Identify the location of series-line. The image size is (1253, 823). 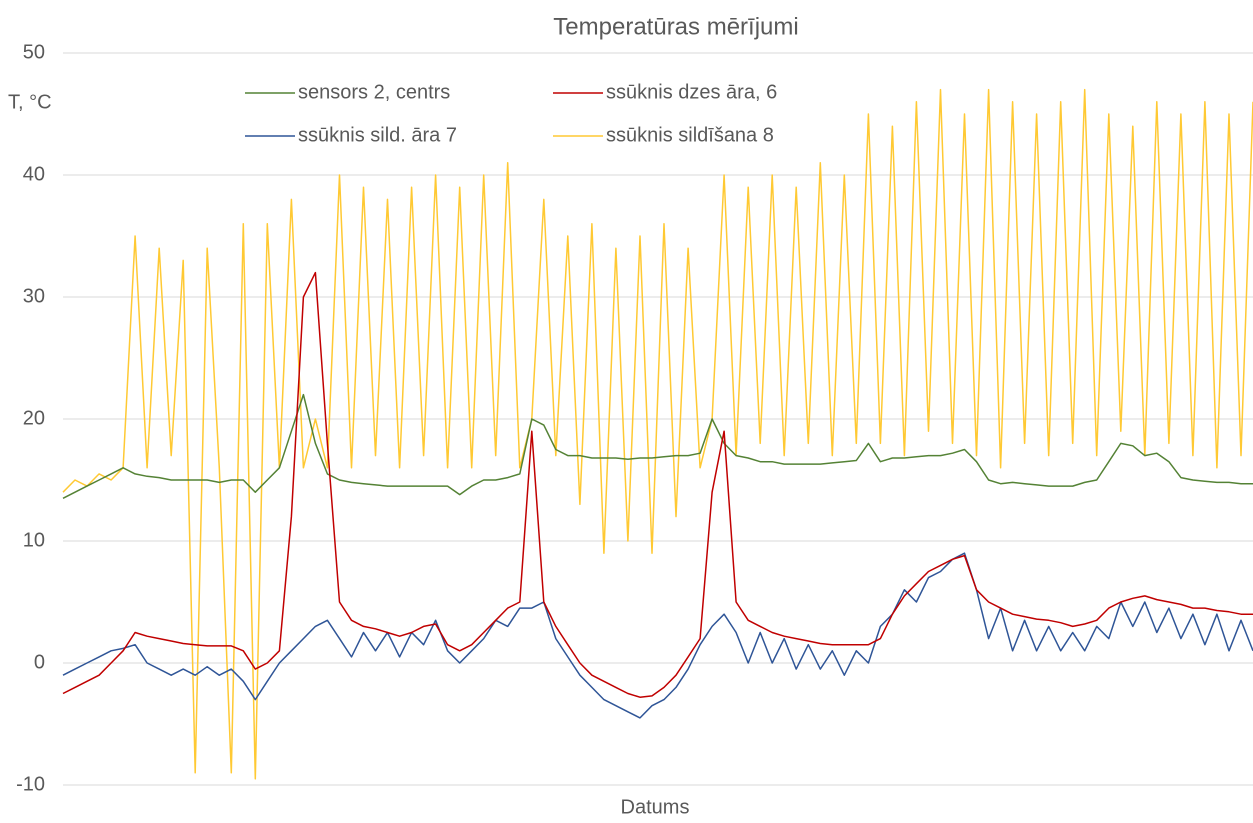
(657, 446).